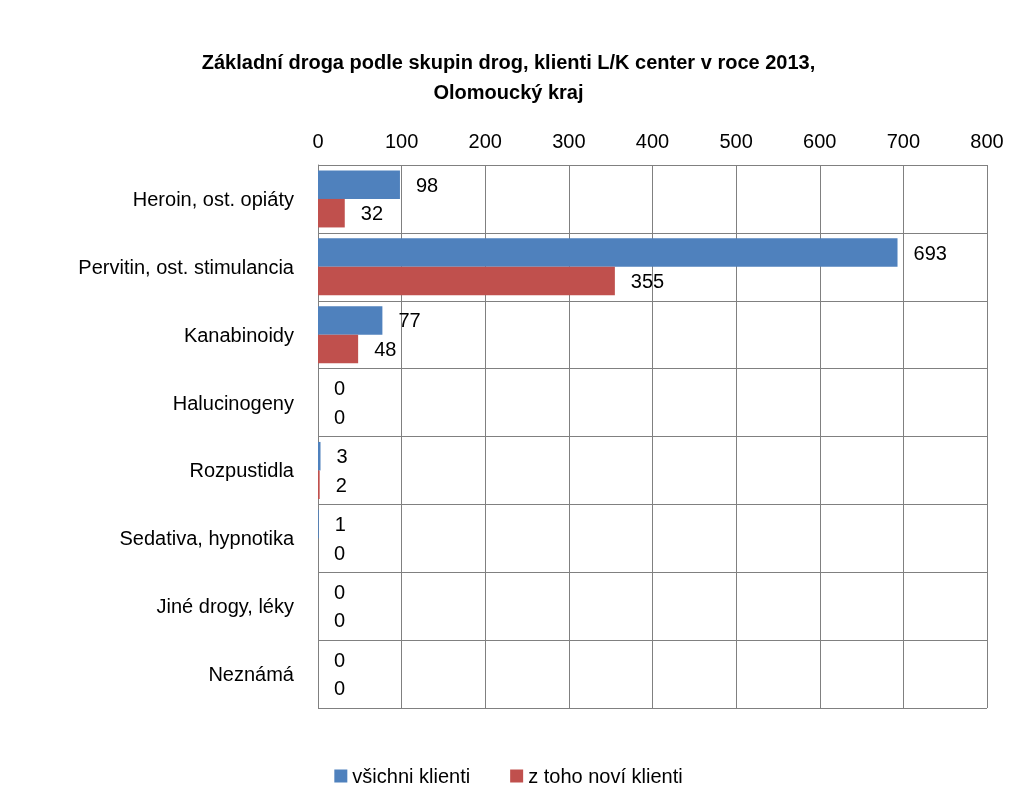  Describe the element at coordinates (930, 252) in the screenshot. I see `data-label: 693` at that location.